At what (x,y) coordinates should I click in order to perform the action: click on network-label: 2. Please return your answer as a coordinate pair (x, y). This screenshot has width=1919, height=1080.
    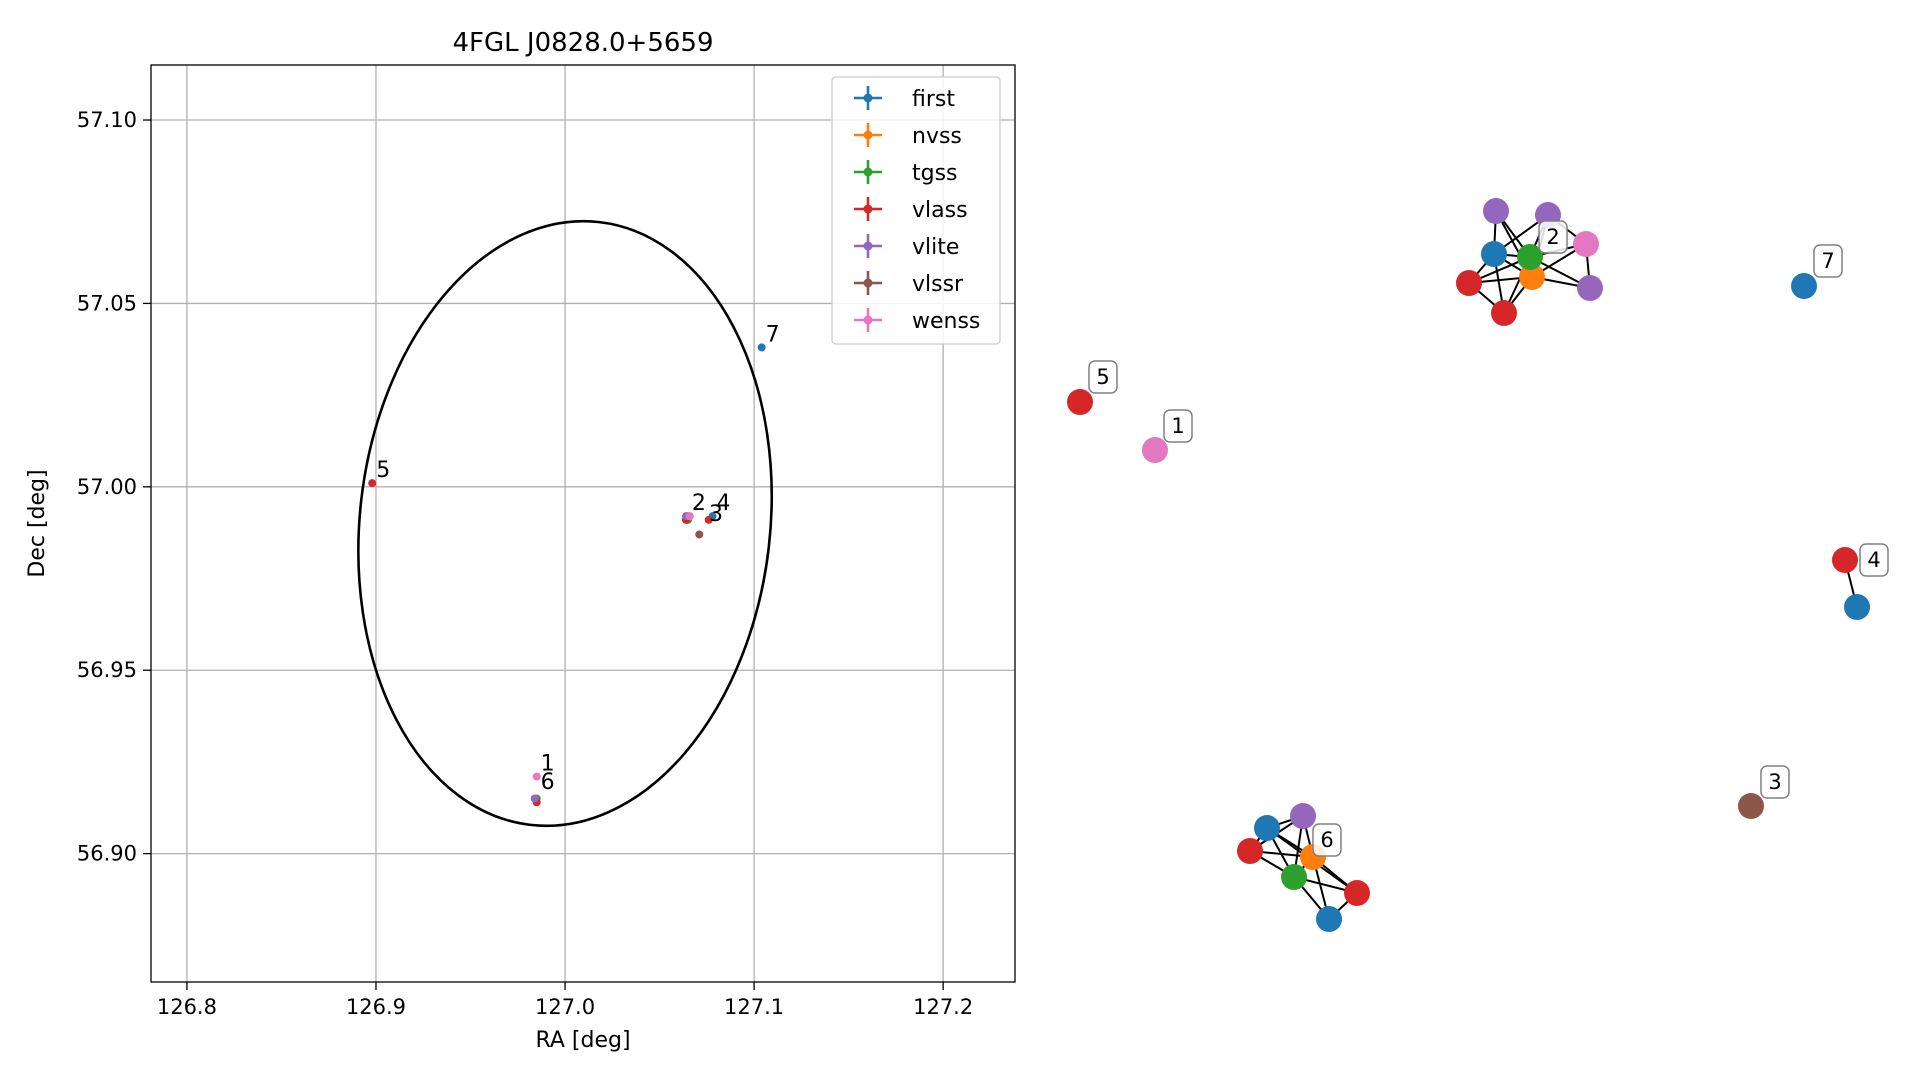
    Looking at the image, I should click on (1552, 237).